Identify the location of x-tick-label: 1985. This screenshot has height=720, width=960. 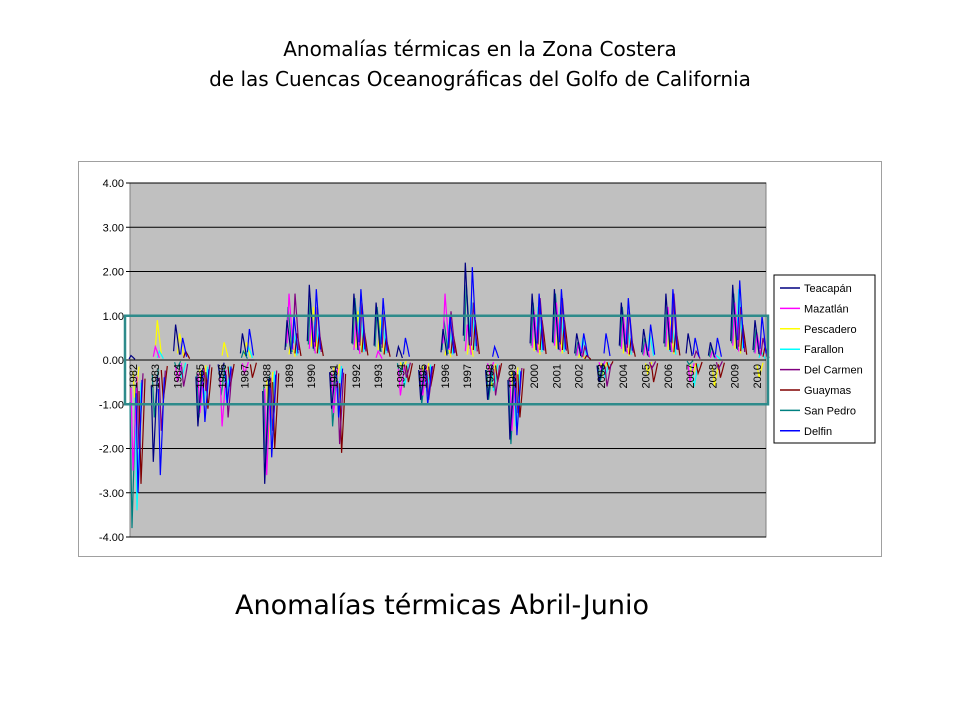
(201, 376).